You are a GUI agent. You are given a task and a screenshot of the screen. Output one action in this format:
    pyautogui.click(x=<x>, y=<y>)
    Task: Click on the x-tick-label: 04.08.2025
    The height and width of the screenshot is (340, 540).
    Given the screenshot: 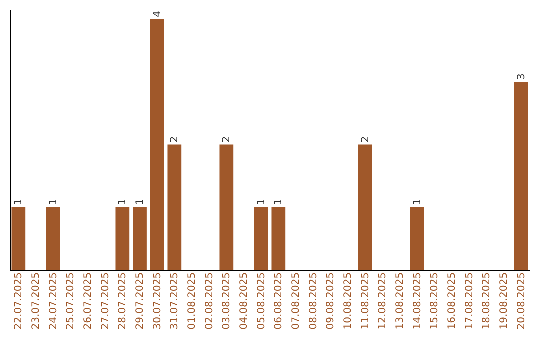 What is the action you would take?
    pyautogui.click(x=244, y=301)
    